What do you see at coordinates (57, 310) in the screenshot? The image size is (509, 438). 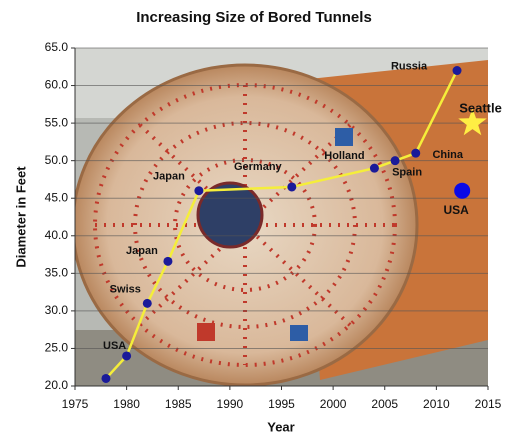 I see `y-tick-label: 30.0` at bounding box center [57, 310].